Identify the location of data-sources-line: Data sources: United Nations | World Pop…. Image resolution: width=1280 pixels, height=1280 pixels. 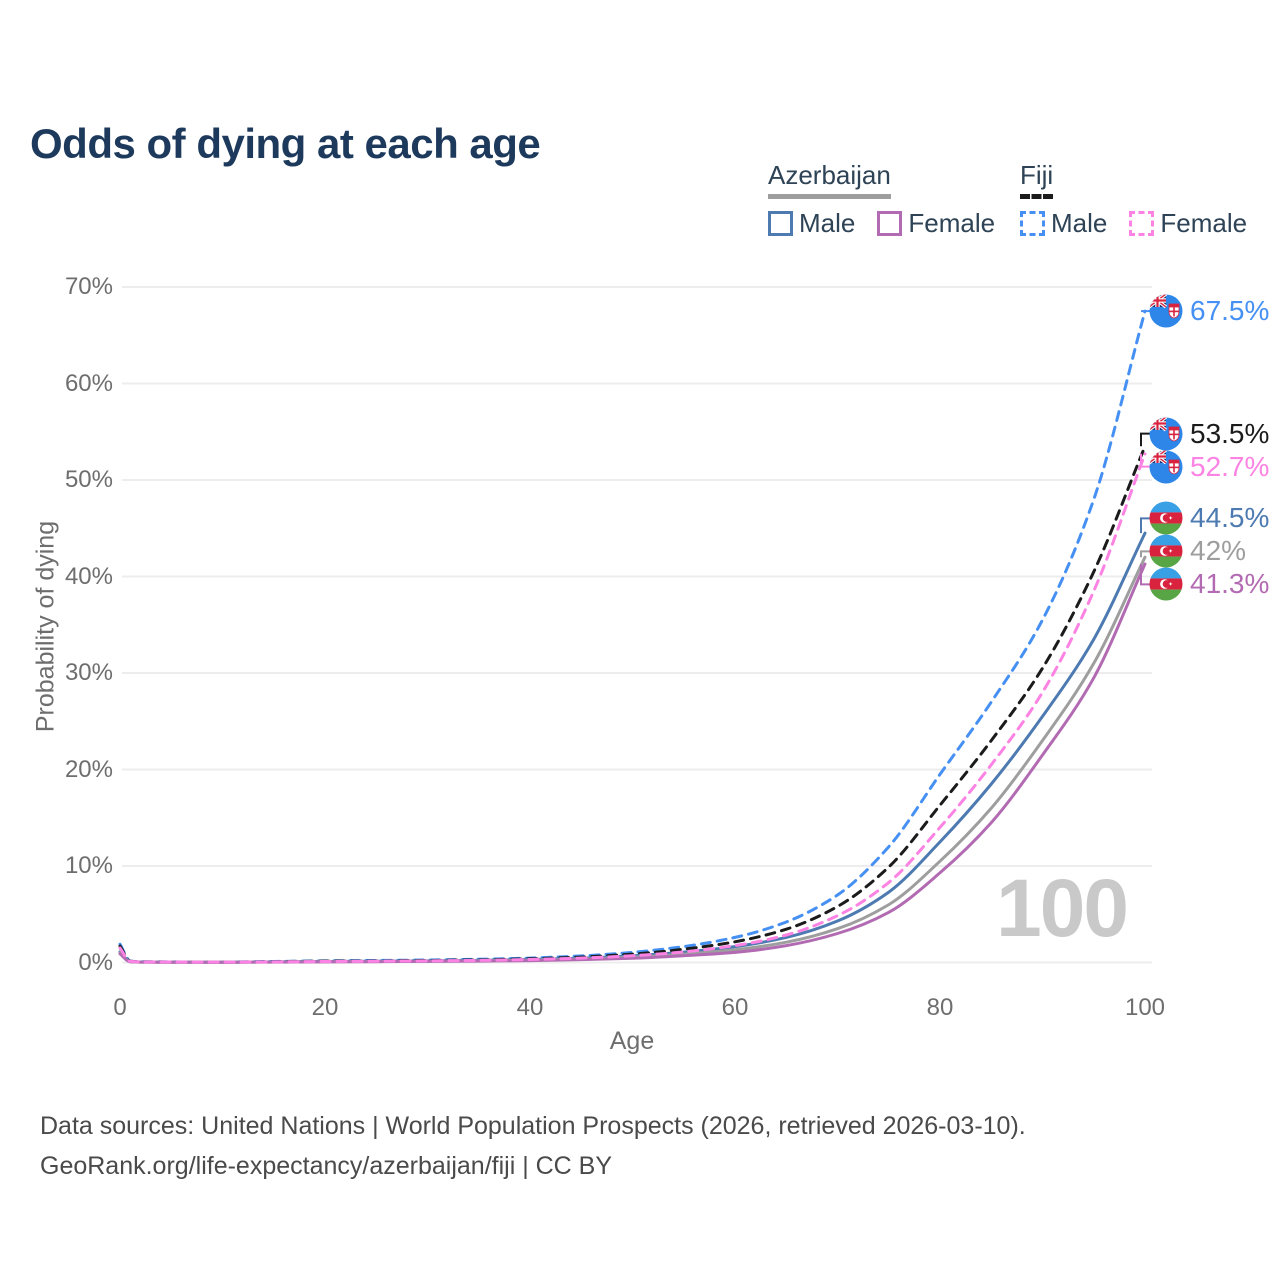
(533, 1126).